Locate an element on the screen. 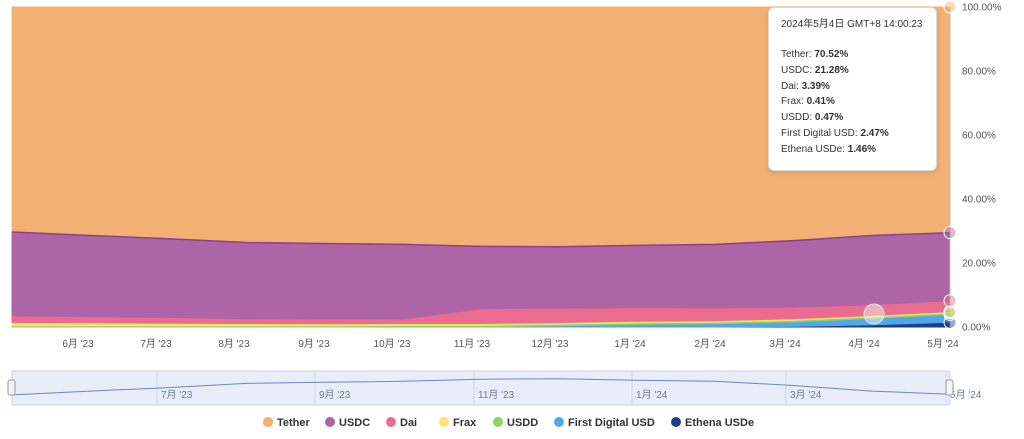 The height and width of the screenshot is (439, 1024). tooltip-row: Frax: 0.41% is located at coordinates (852, 102).